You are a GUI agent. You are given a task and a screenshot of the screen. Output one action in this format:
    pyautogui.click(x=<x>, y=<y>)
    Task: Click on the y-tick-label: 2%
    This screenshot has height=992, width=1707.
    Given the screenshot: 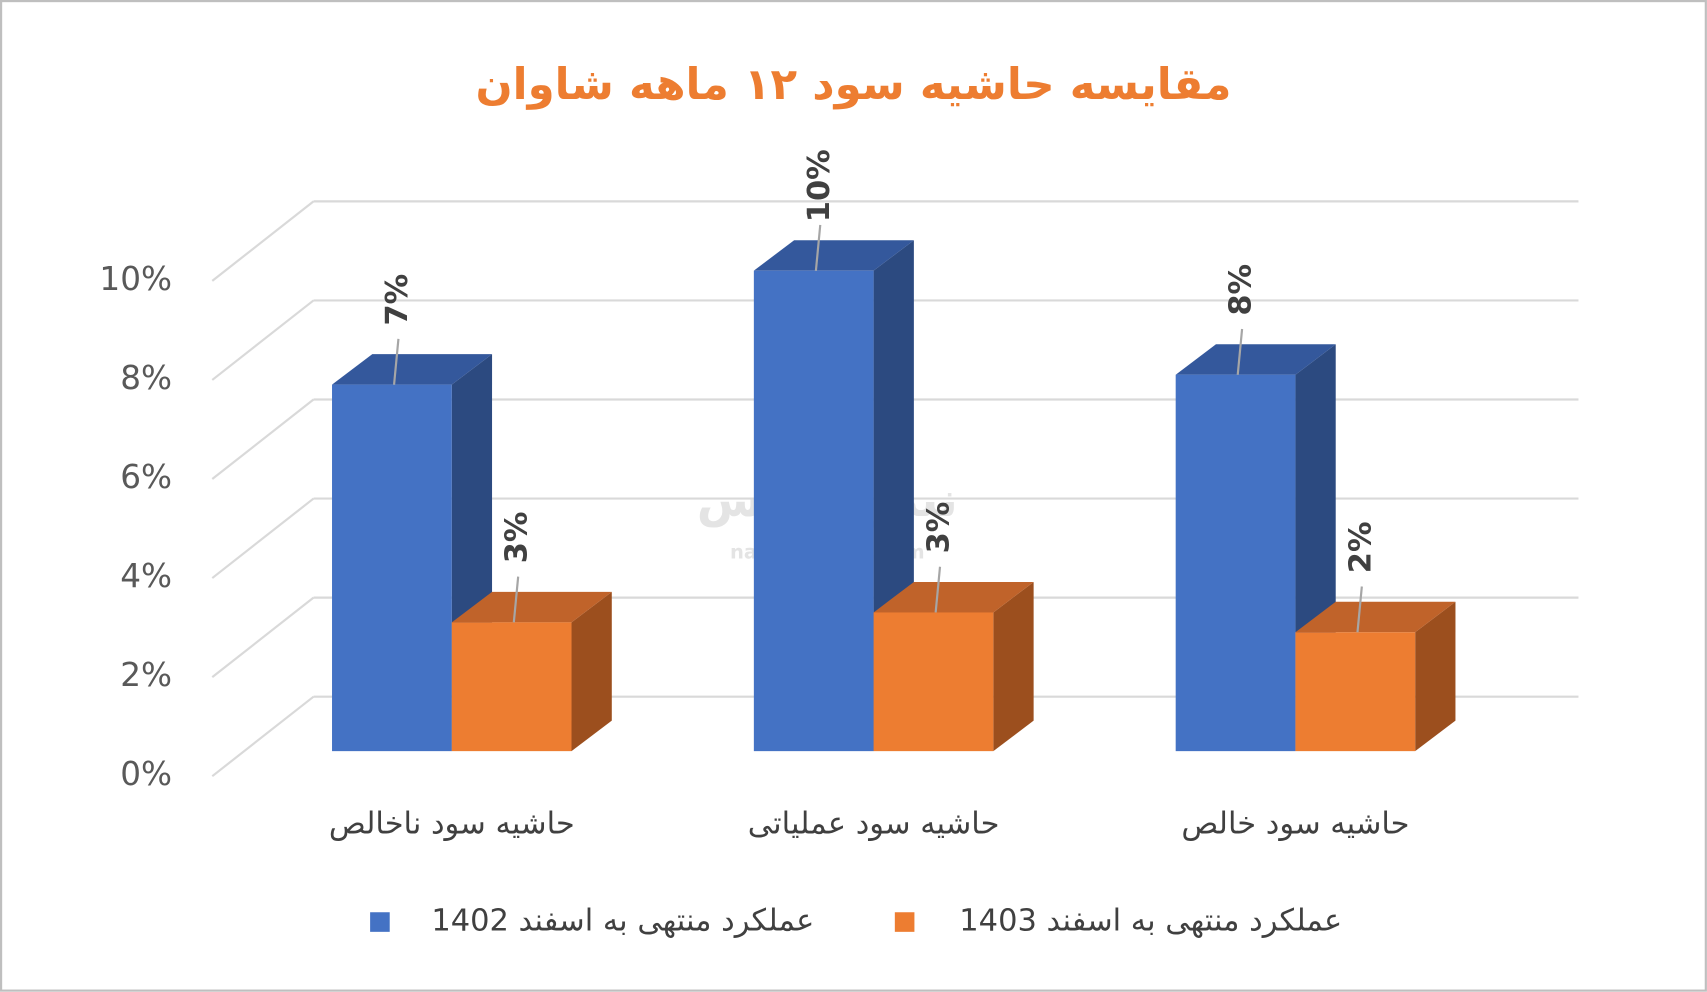 What is the action you would take?
    pyautogui.click(x=146, y=675)
    